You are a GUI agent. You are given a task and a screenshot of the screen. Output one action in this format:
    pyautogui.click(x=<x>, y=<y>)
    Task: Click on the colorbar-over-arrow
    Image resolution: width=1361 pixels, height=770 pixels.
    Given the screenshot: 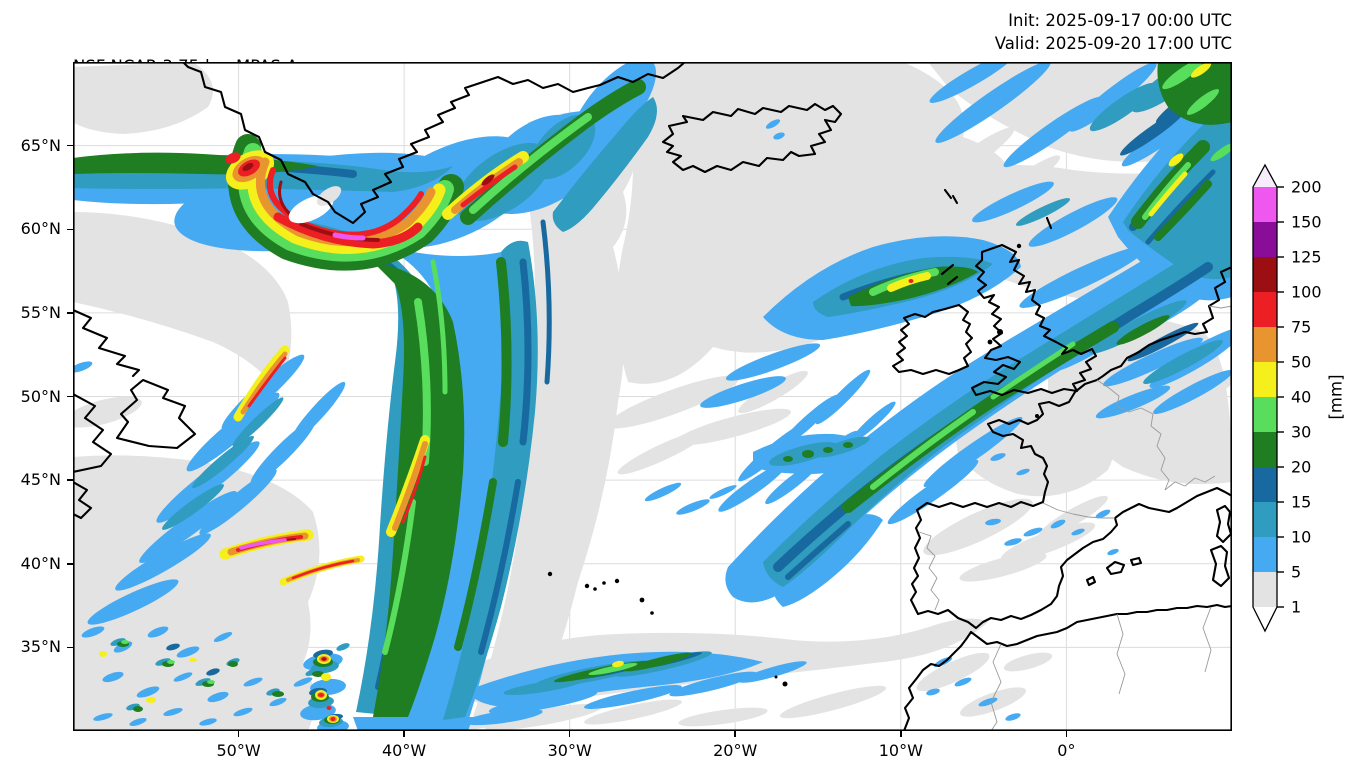 What is the action you would take?
    pyautogui.click(x=1265, y=176)
    